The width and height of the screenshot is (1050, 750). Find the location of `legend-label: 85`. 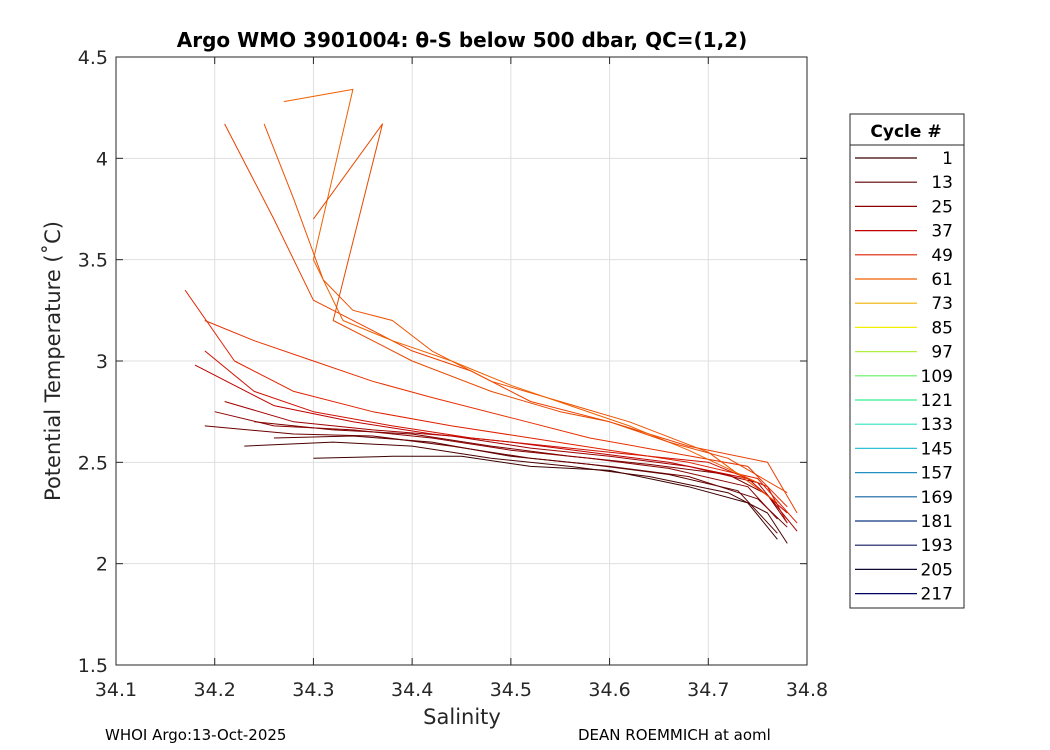

legend-label: 85 is located at coordinates (942, 328).